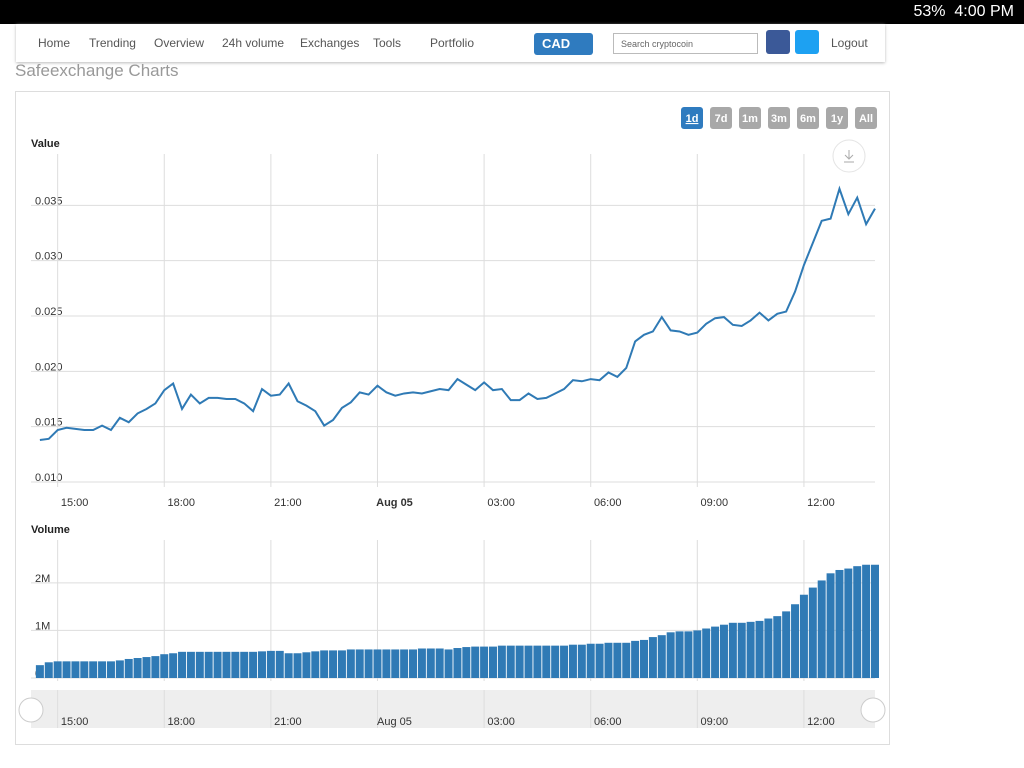 Image resolution: width=1024 pixels, height=768 pixels. I want to click on clock: 4:00 PM, so click(984, 11).